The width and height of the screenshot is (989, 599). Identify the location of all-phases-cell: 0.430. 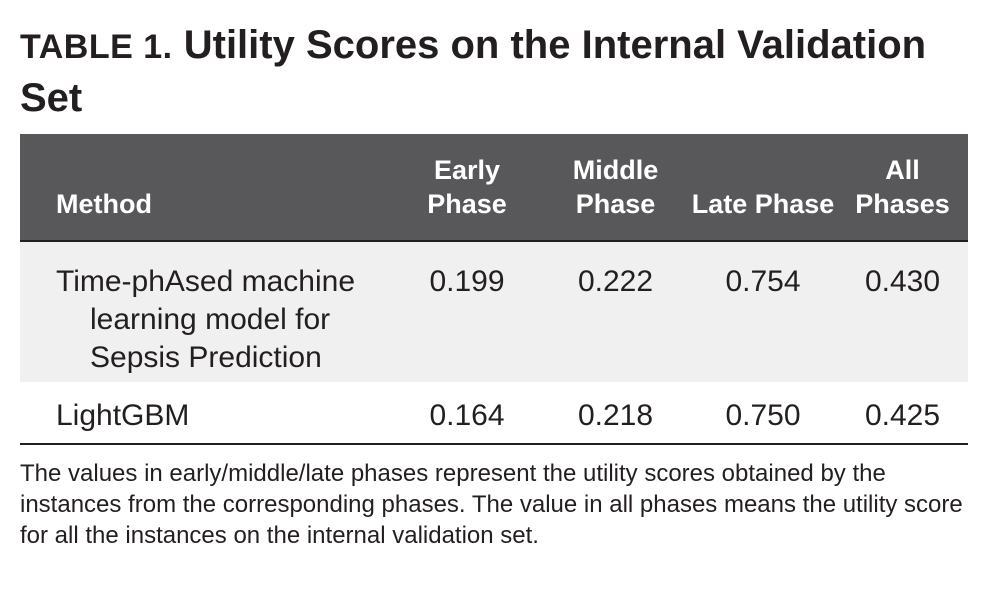
(902, 281).